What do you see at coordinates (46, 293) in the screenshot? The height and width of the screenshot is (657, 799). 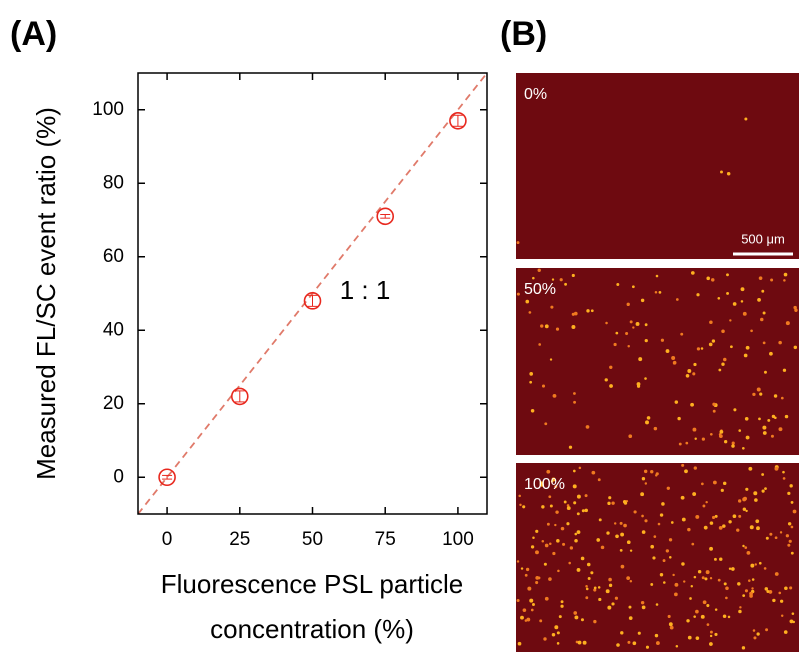 I see `y-axis-title: Measured FL/SC event ratio (%)` at bounding box center [46, 293].